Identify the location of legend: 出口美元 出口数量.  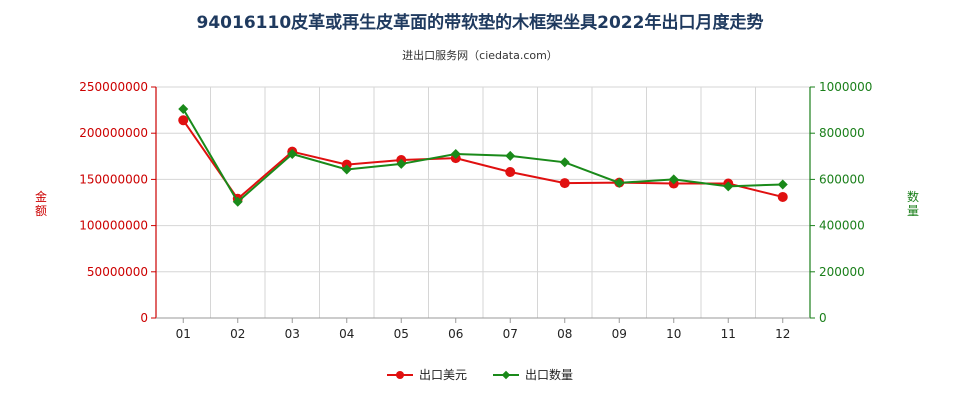
(480, 374).